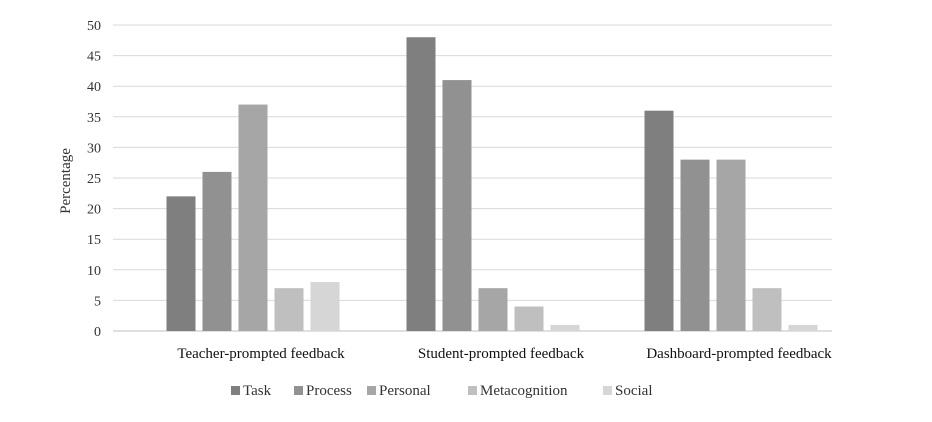 The width and height of the screenshot is (932, 422). Describe the element at coordinates (94, 240) in the screenshot. I see `y-tick-label: 15` at that location.